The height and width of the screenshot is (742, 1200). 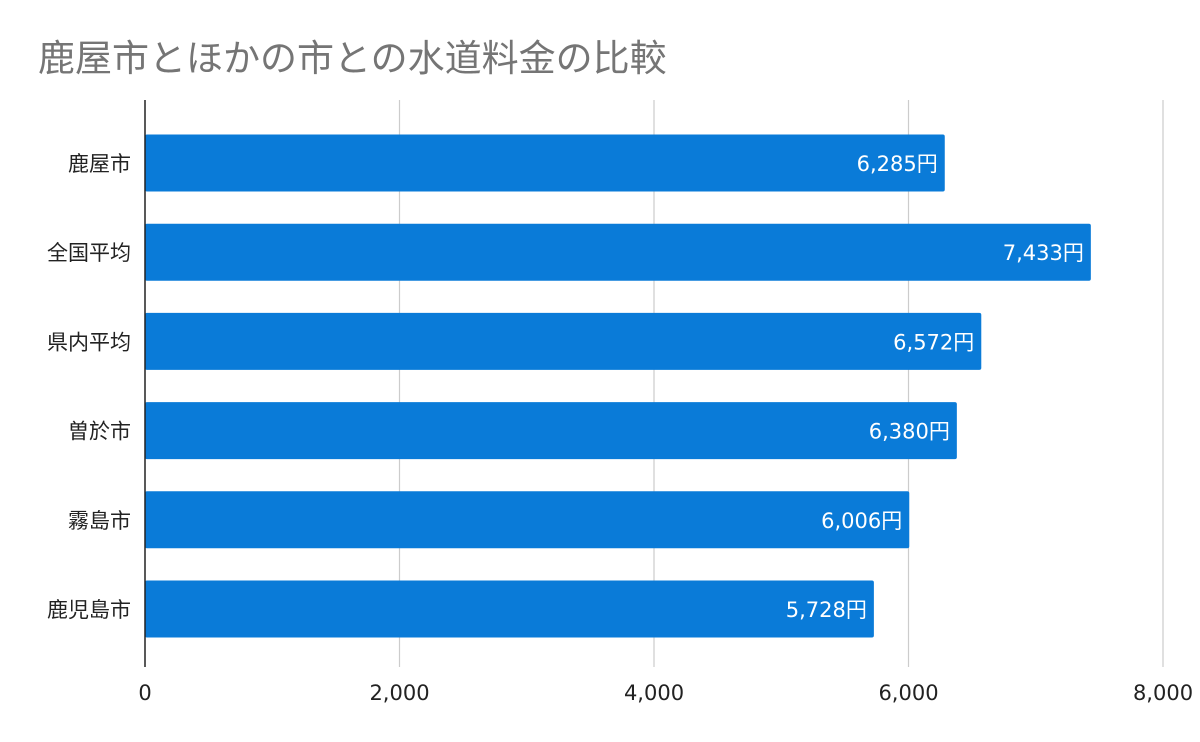 I want to click on category-label-2: 県内平均, so click(x=89, y=342).